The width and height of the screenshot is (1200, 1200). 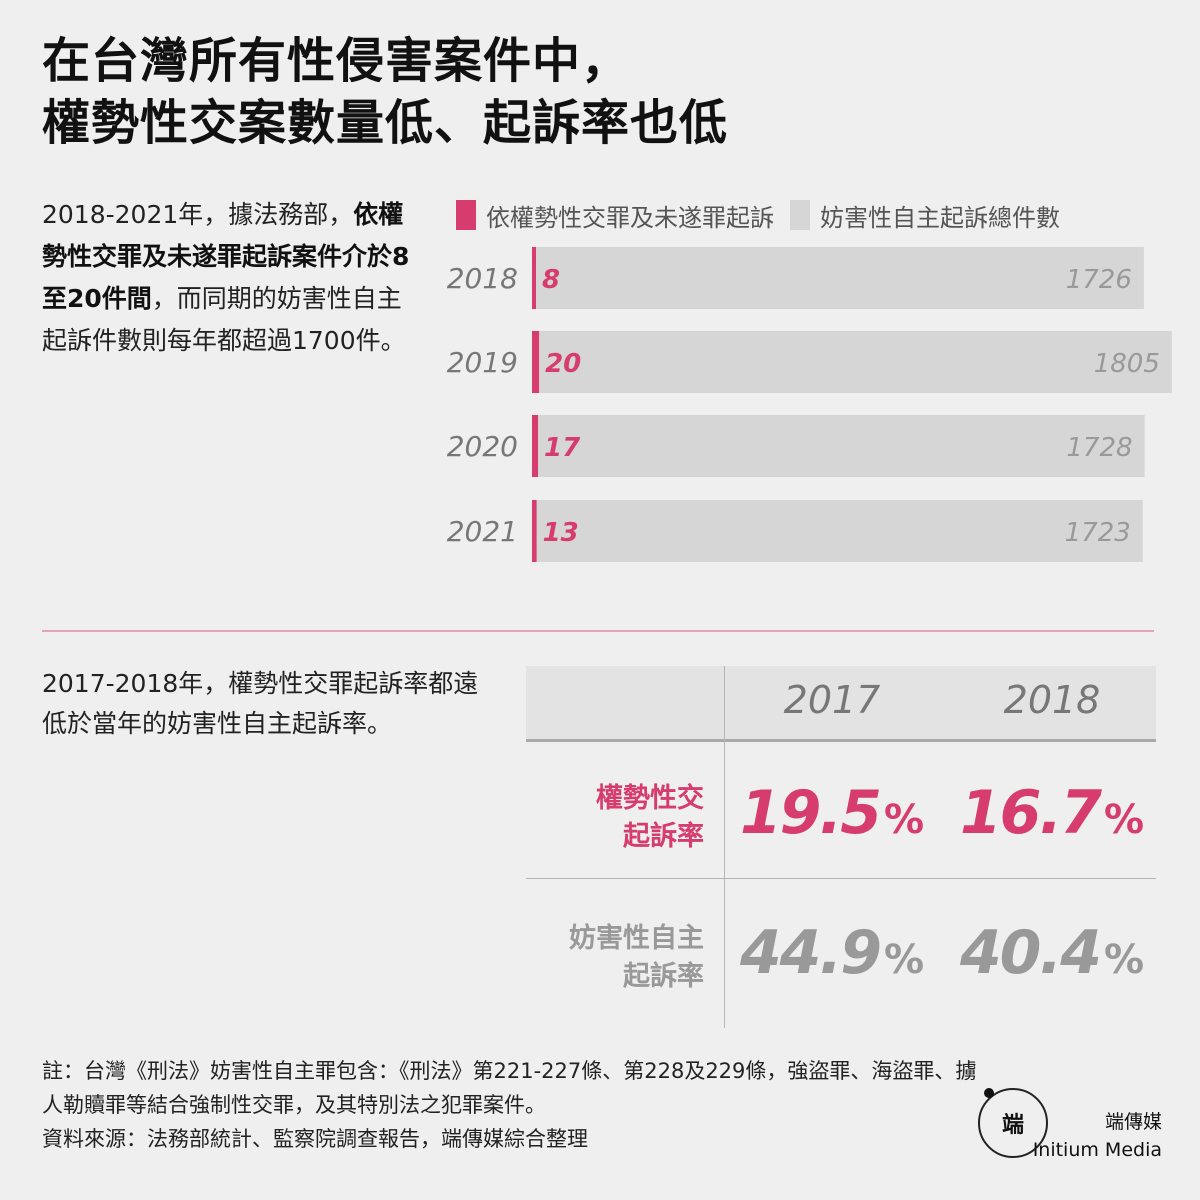 I want to click on title-line-2: 權勢性交案數量低、起訴率也低, so click(x=385, y=123).